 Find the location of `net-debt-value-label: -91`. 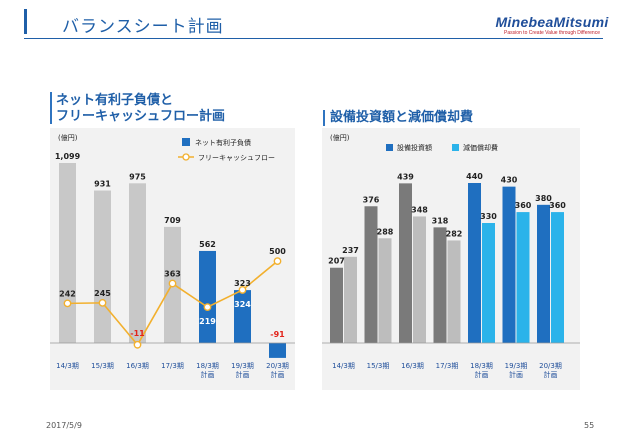

net-debt-value-label: -91 is located at coordinates (277, 334).